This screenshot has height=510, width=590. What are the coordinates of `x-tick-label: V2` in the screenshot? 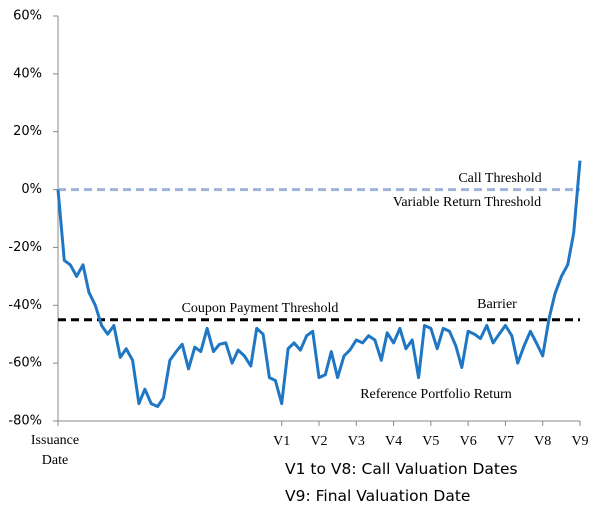 It's located at (319, 441).